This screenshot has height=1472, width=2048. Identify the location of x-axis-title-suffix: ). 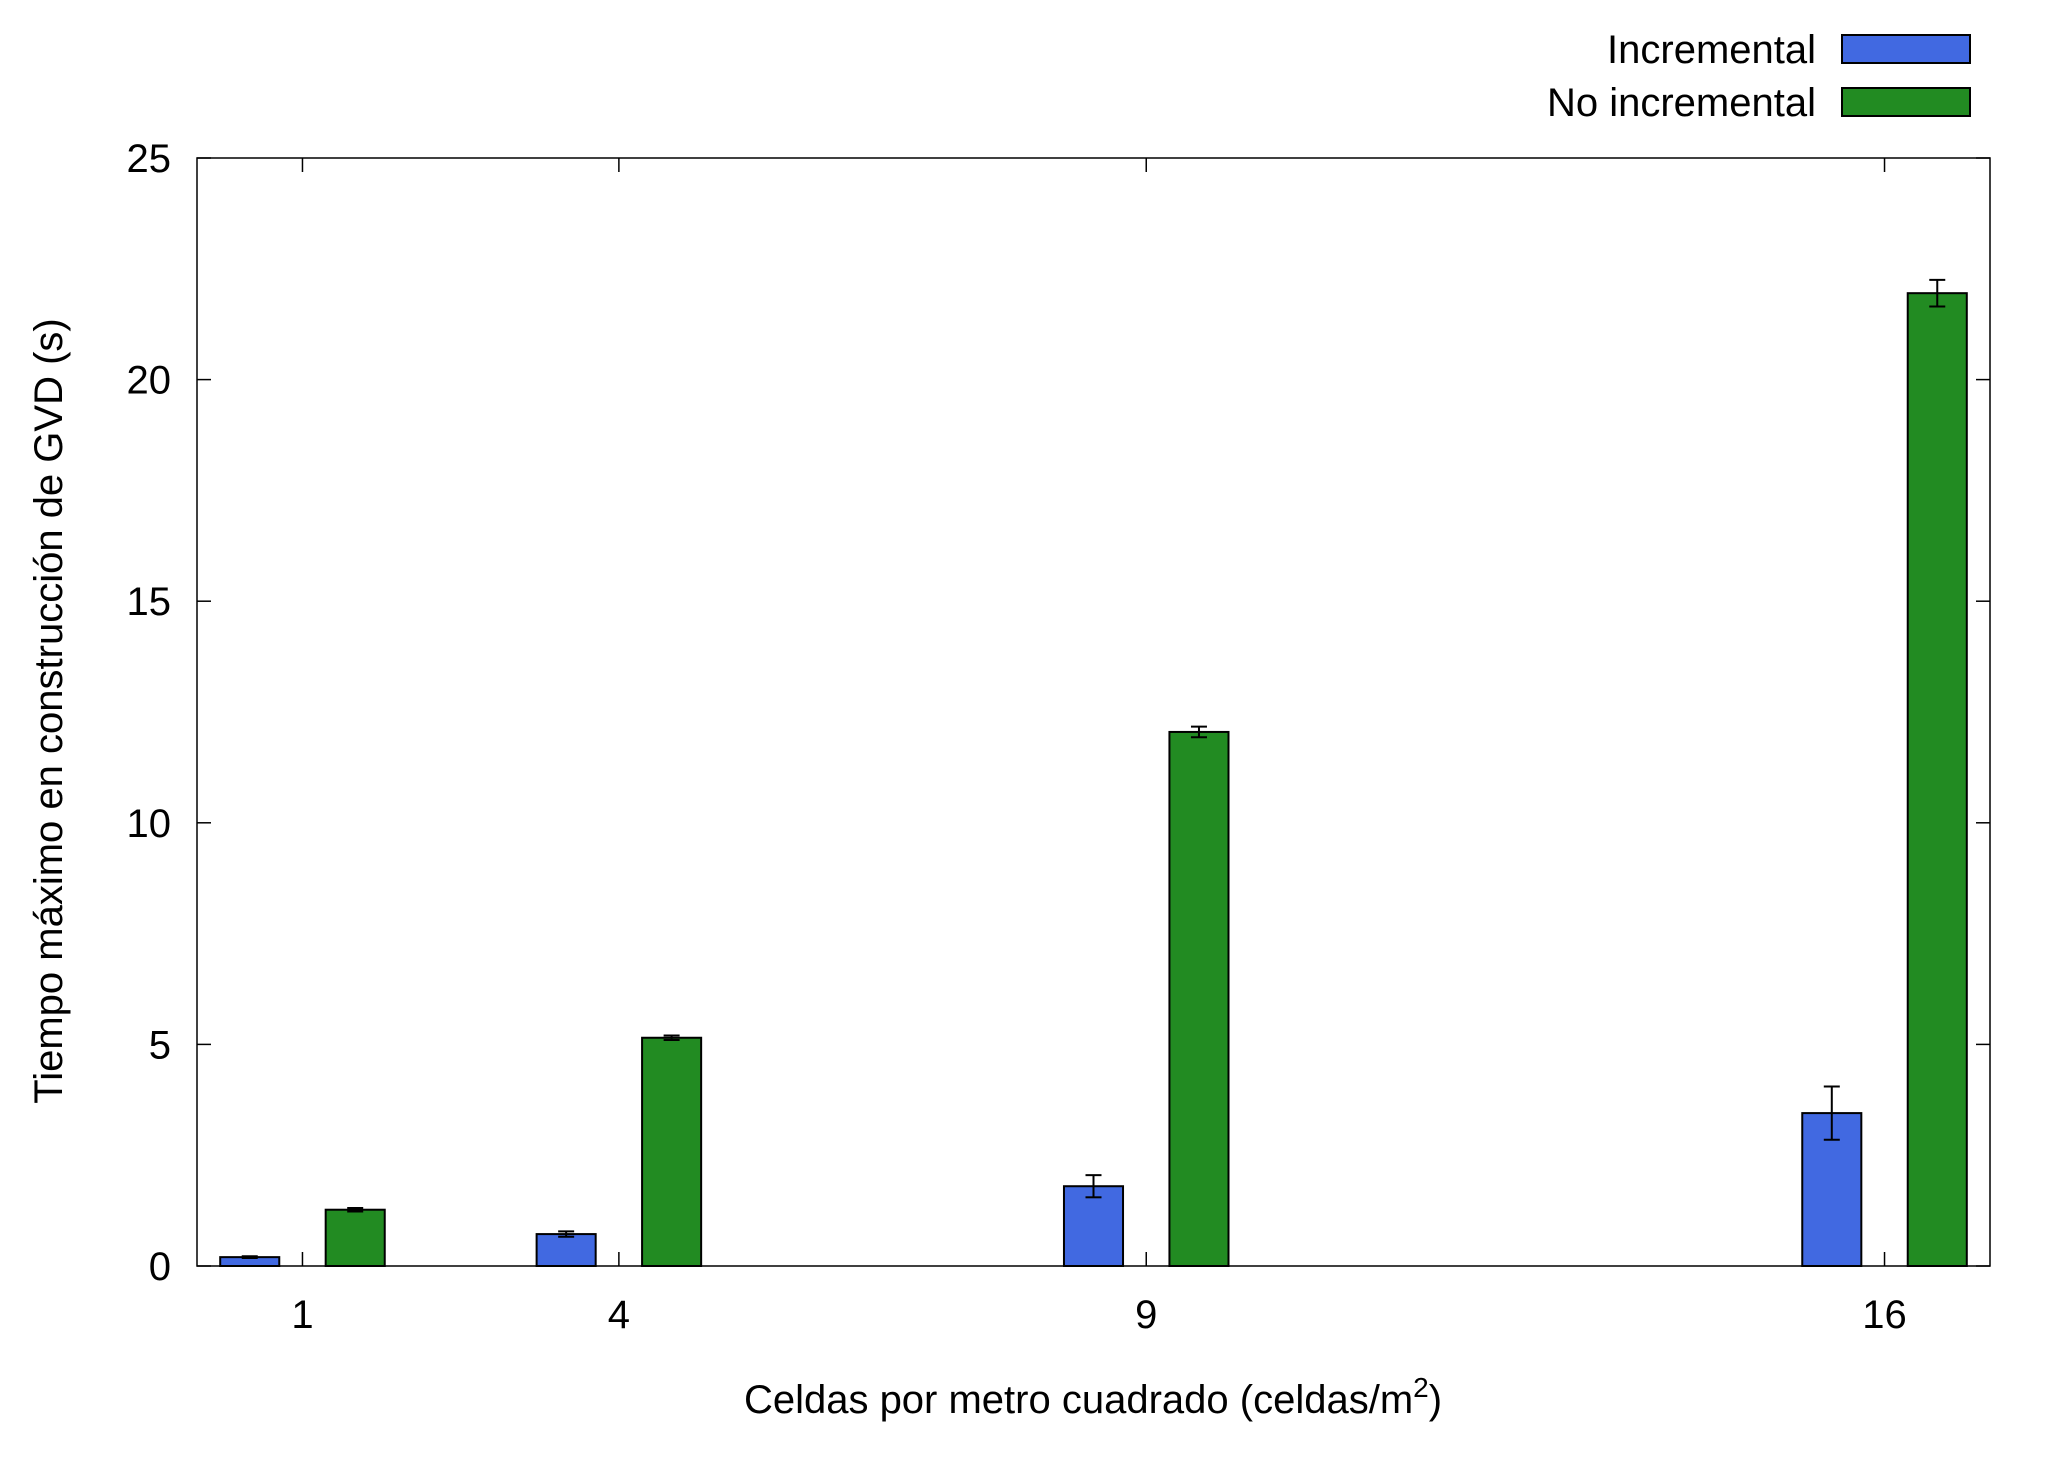
(1435, 1400).